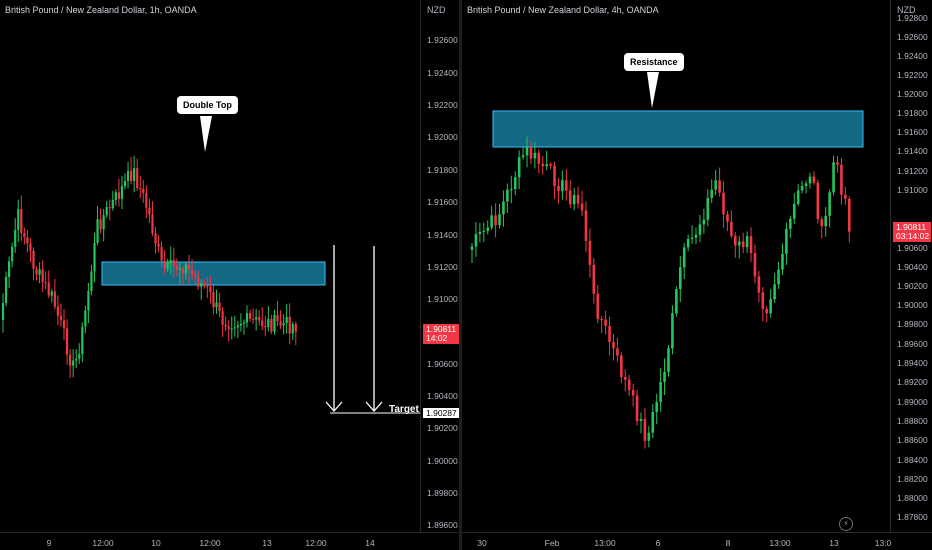  What do you see at coordinates (442, 461) in the screenshot?
I see `left-price-tick: 1.90000` at bounding box center [442, 461].